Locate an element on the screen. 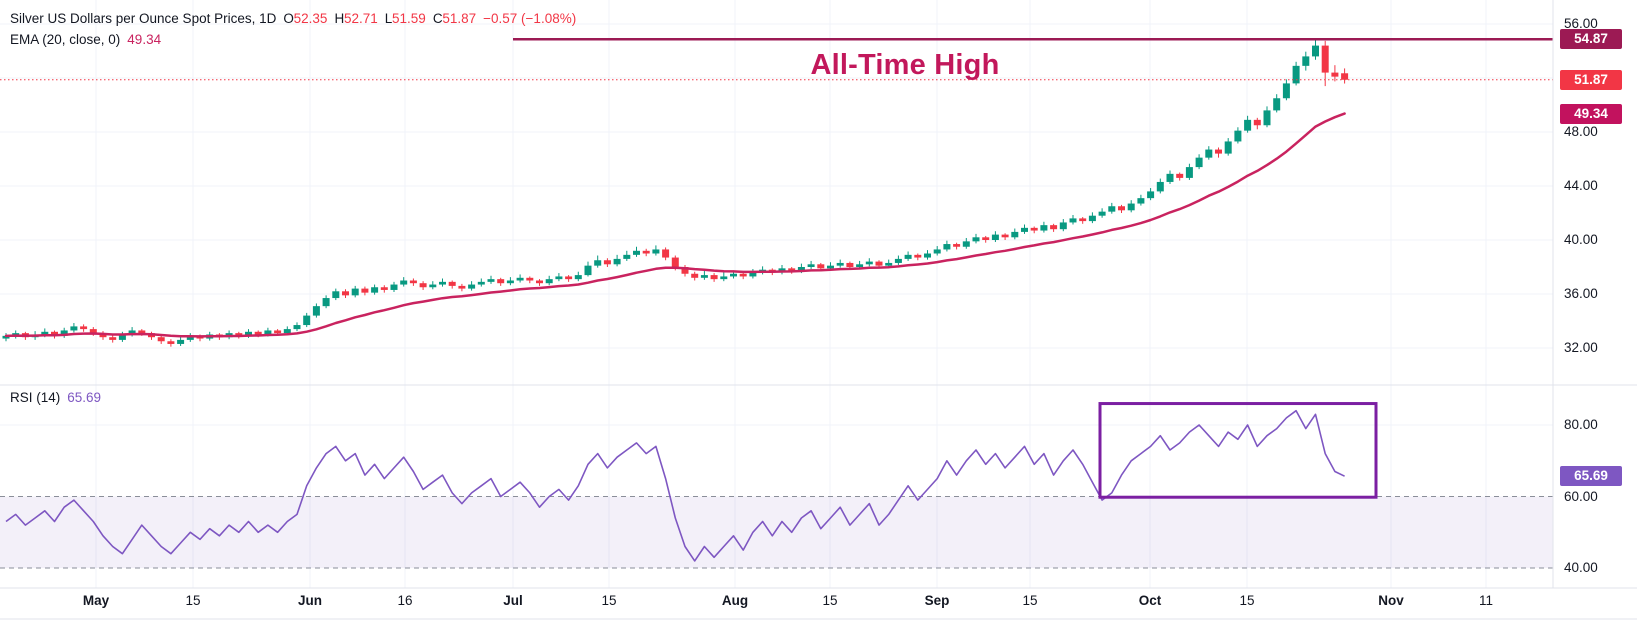  rsi-legend: RSI (14) 65.69 is located at coordinates (55, 397).